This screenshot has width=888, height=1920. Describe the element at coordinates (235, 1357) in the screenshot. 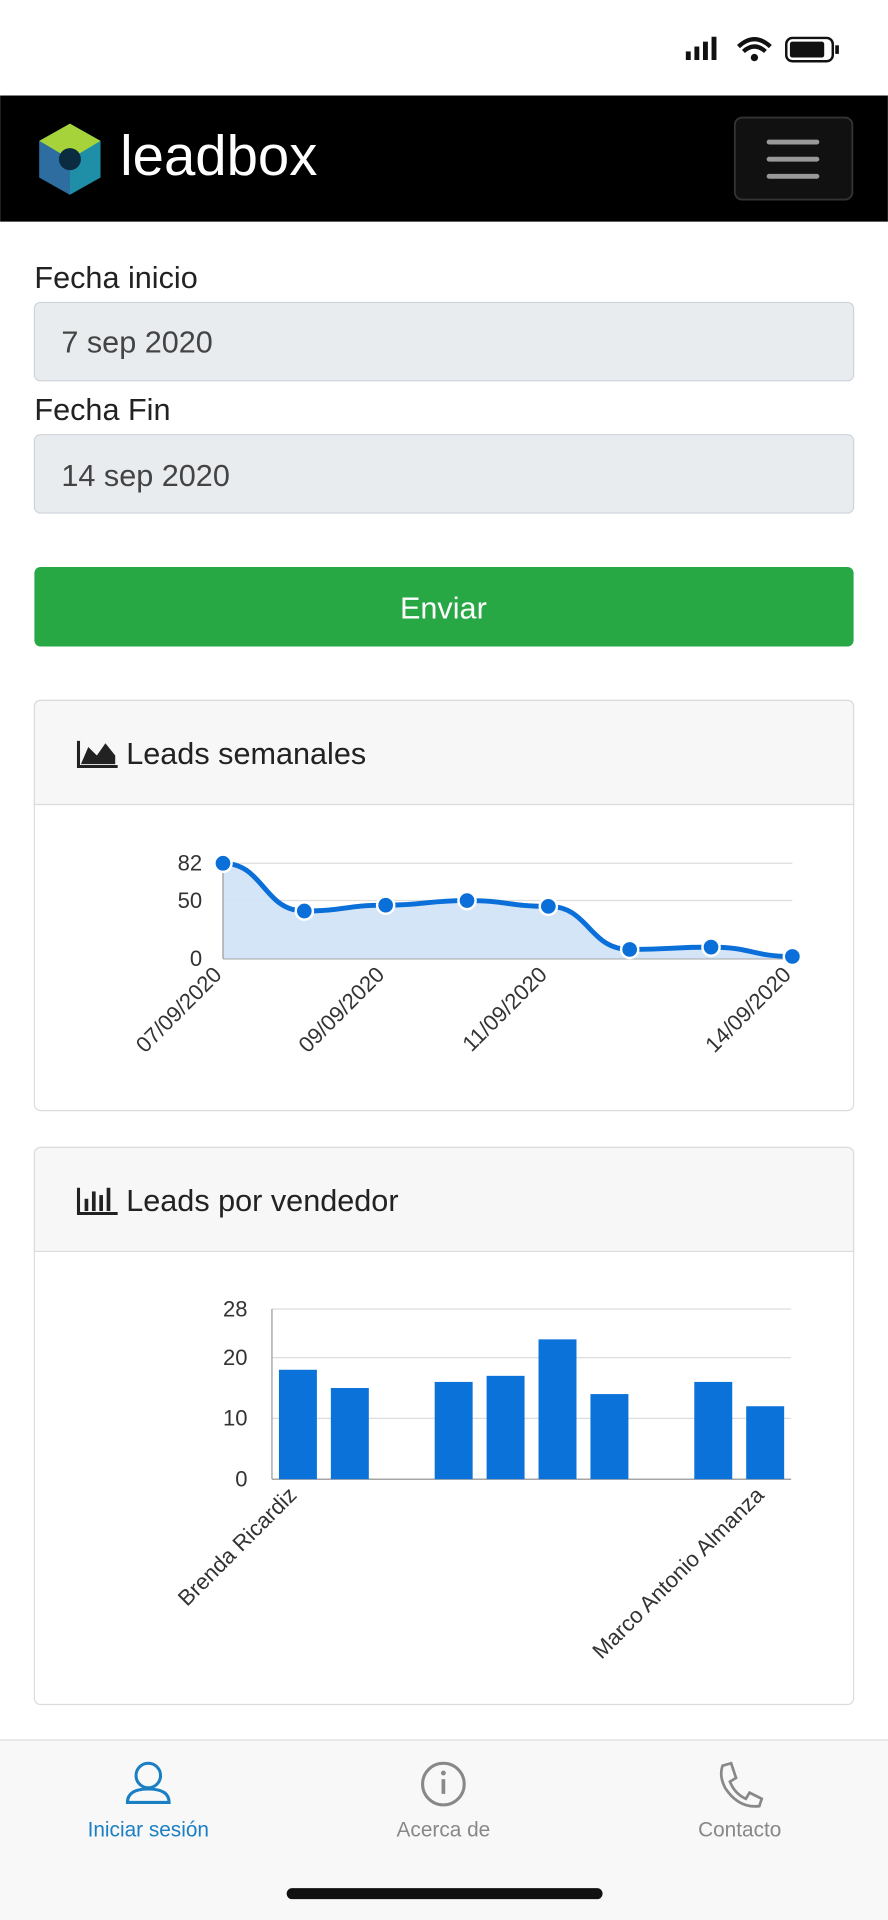

I see `y-tick-label: 20` at that location.